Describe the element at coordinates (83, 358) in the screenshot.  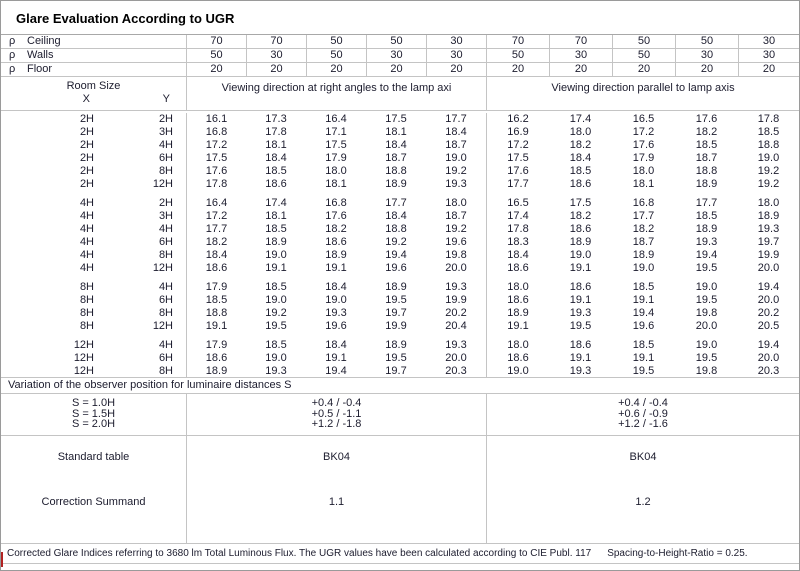
I see `room-size-x: 12H` at that location.